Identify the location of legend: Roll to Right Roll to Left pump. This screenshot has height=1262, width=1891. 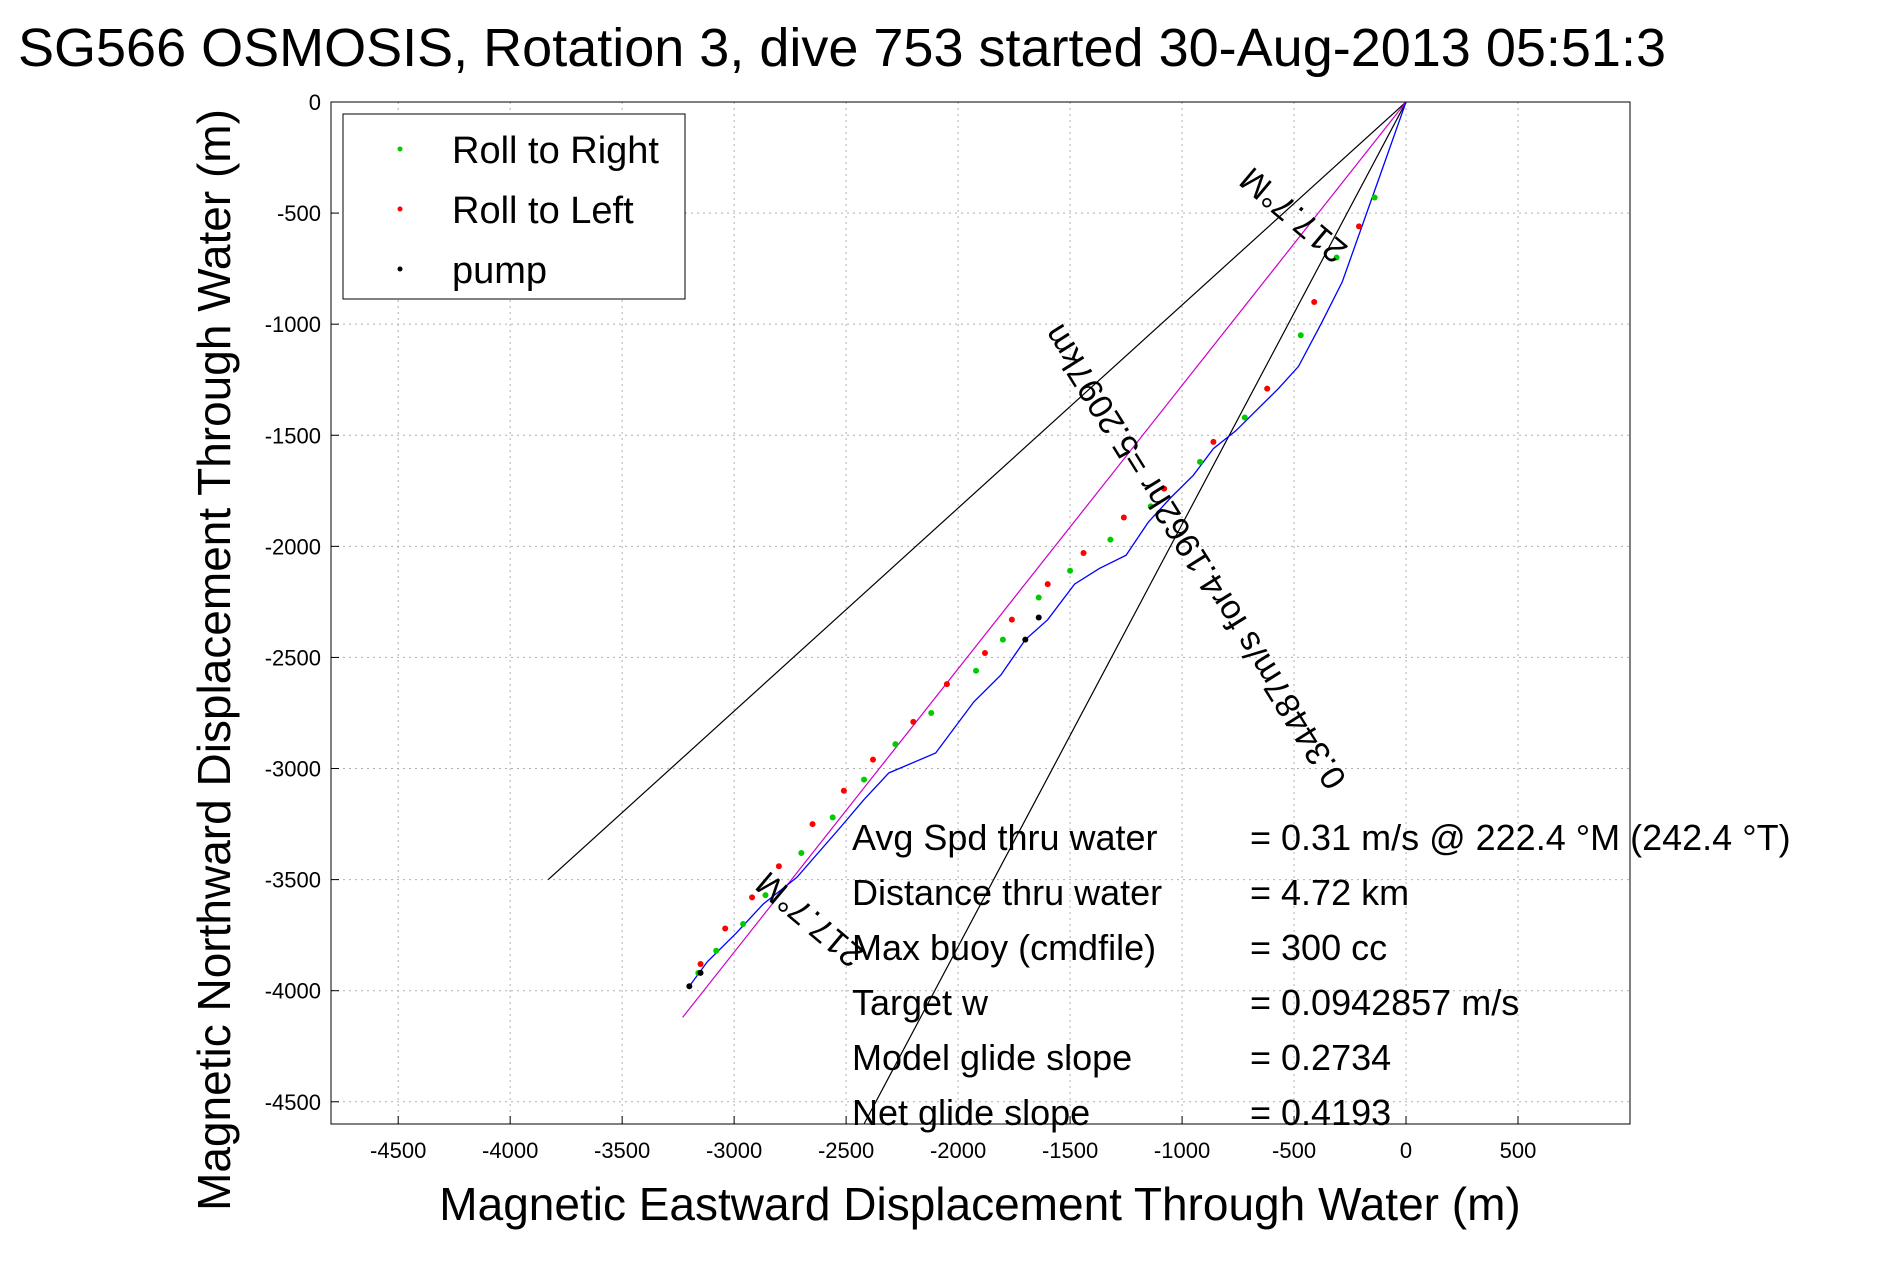
(514, 206).